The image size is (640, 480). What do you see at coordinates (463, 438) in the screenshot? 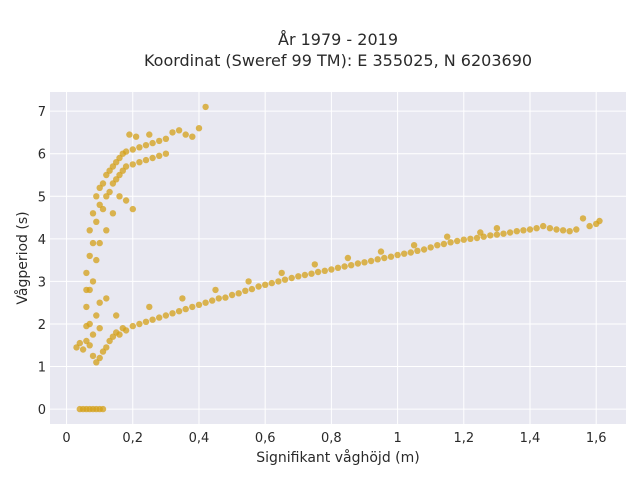
I see `x-tick-label: 1,2` at bounding box center [463, 438].